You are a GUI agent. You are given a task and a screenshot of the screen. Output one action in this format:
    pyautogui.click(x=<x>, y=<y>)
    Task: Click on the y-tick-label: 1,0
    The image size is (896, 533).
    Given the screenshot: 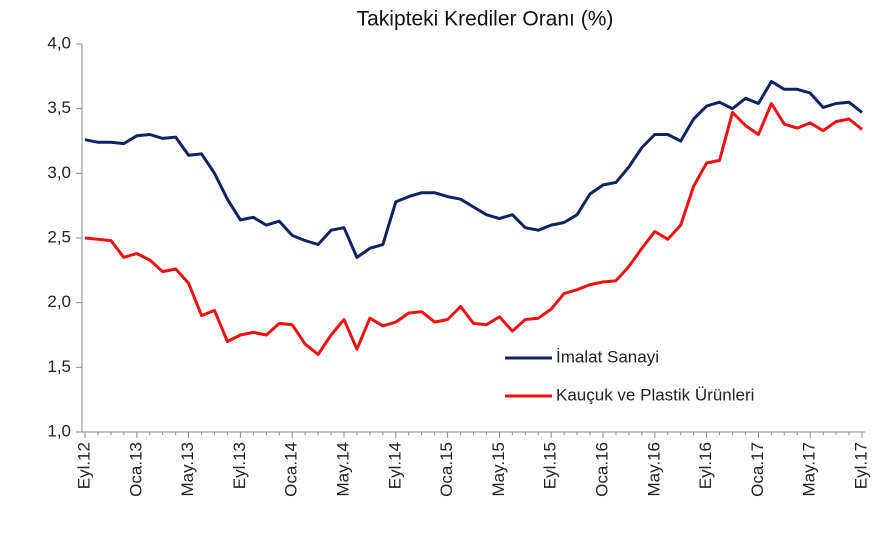 What is the action you would take?
    pyautogui.click(x=59, y=430)
    